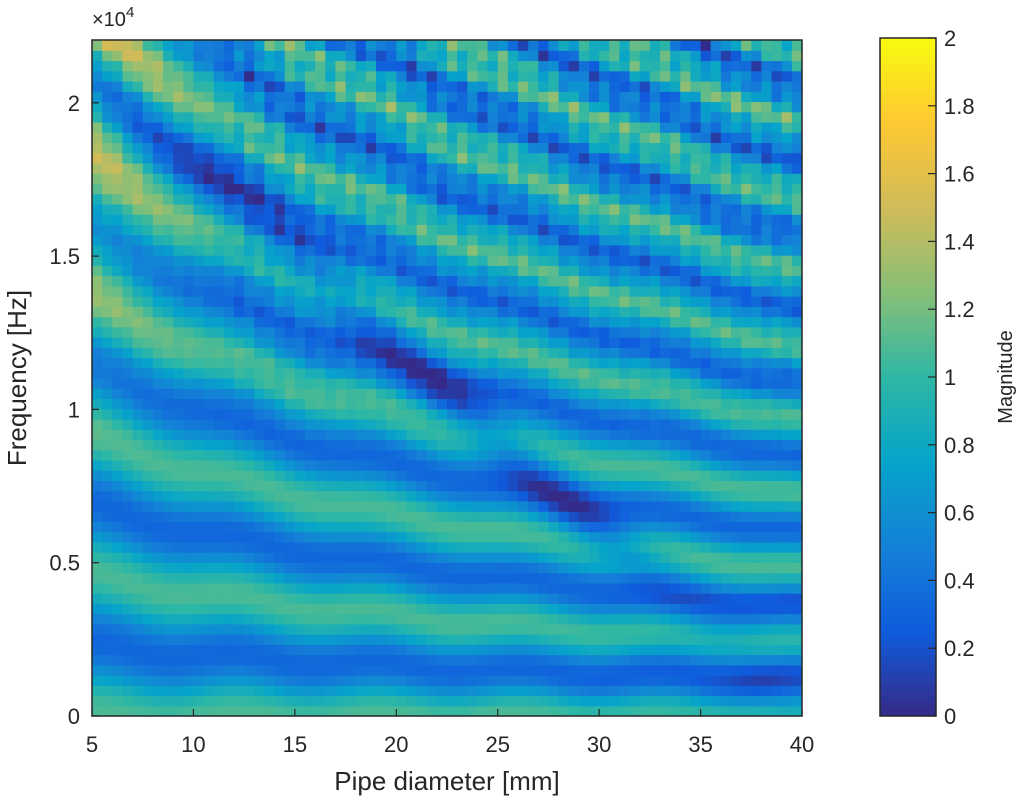  What do you see at coordinates (959, 580) in the screenshot?
I see `colorbar-tick-label: 0.4` at bounding box center [959, 580].